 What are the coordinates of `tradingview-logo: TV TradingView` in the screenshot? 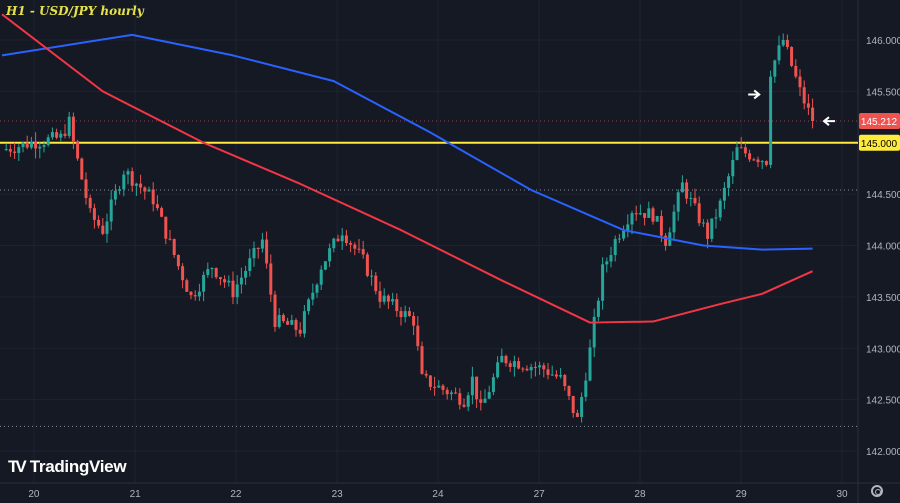 It's located at (67, 467).